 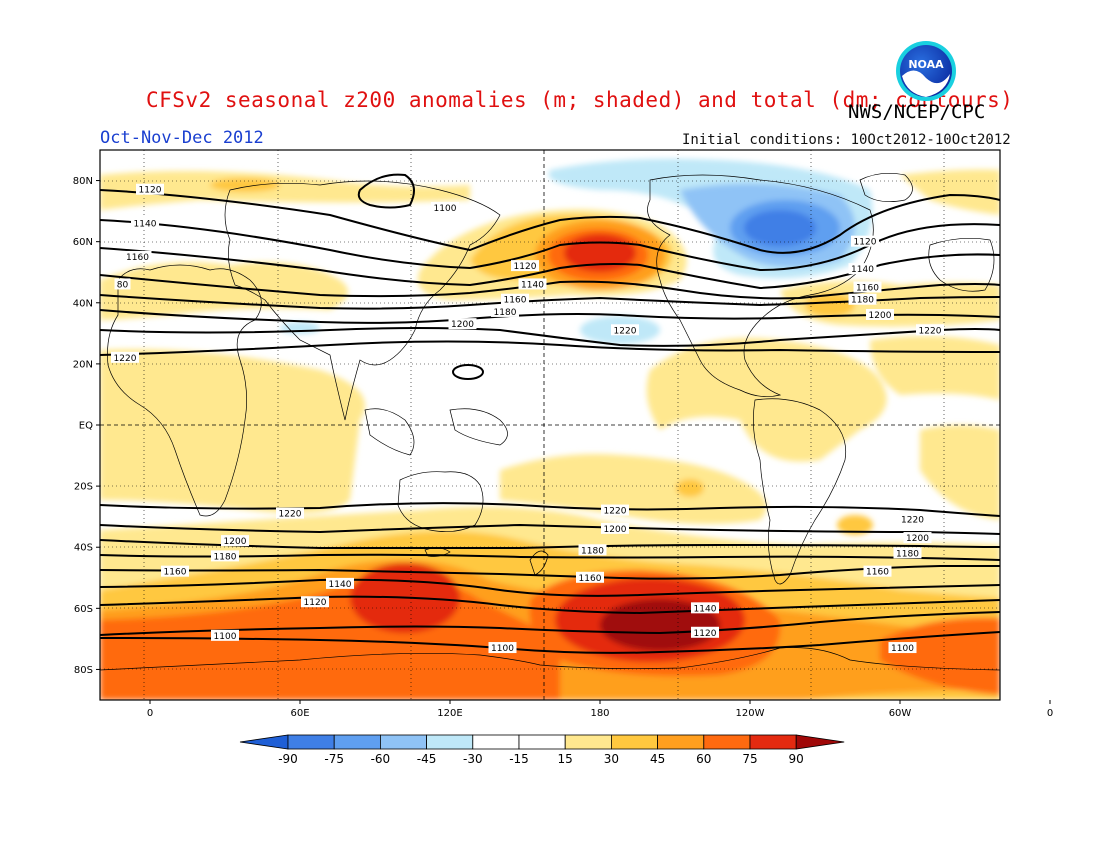 I want to click on lon-tick-label: 120E, so click(x=449, y=713).